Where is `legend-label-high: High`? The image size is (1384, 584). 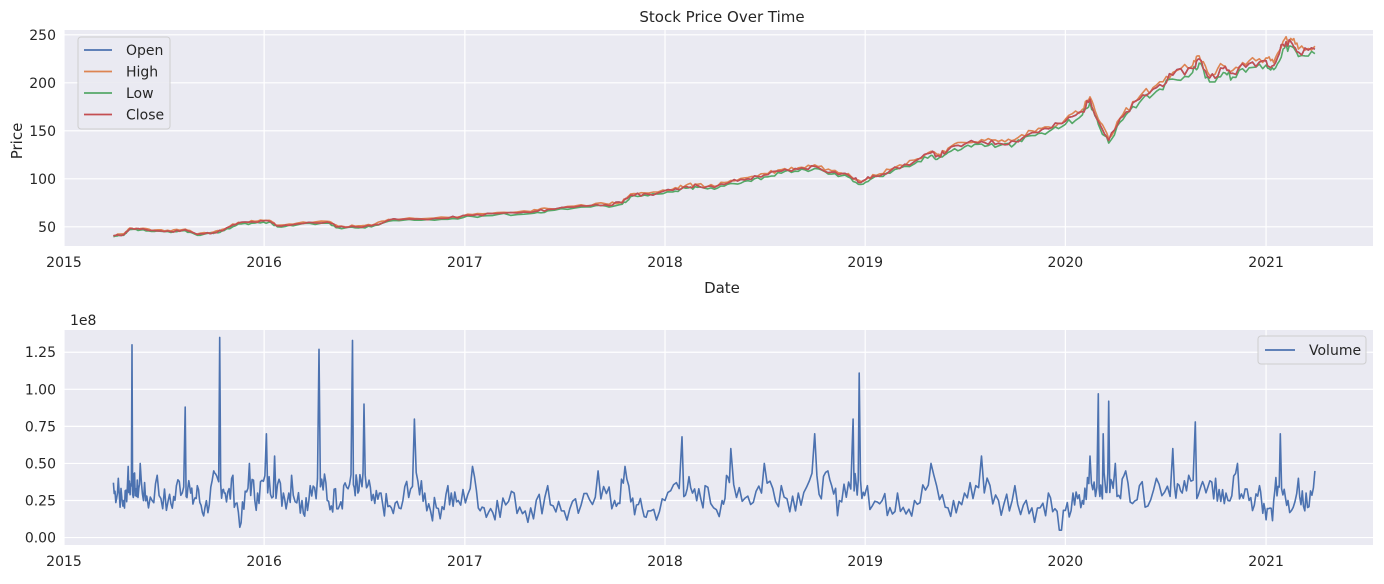
legend-label-high: High is located at coordinates (142, 73).